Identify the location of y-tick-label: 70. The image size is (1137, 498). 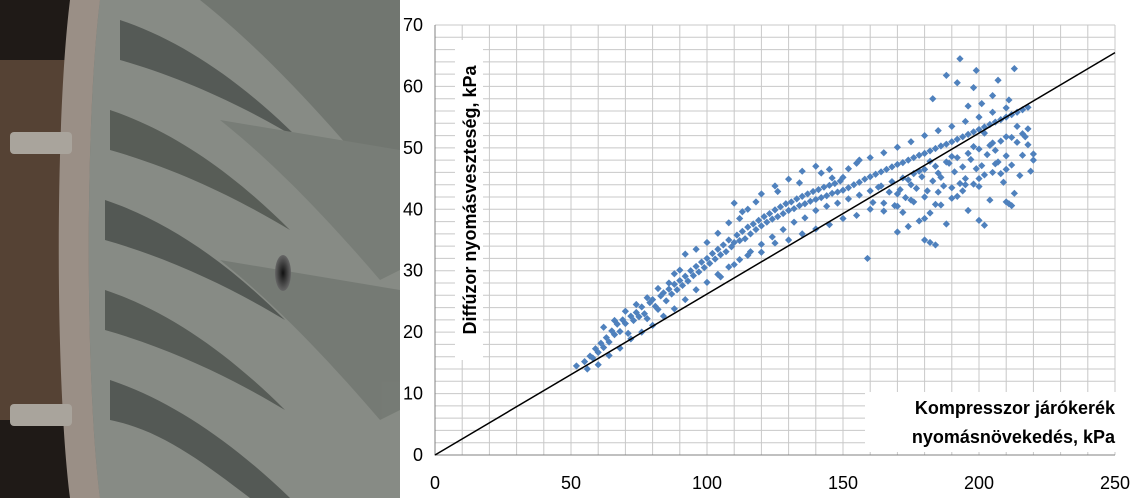
(413, 25).